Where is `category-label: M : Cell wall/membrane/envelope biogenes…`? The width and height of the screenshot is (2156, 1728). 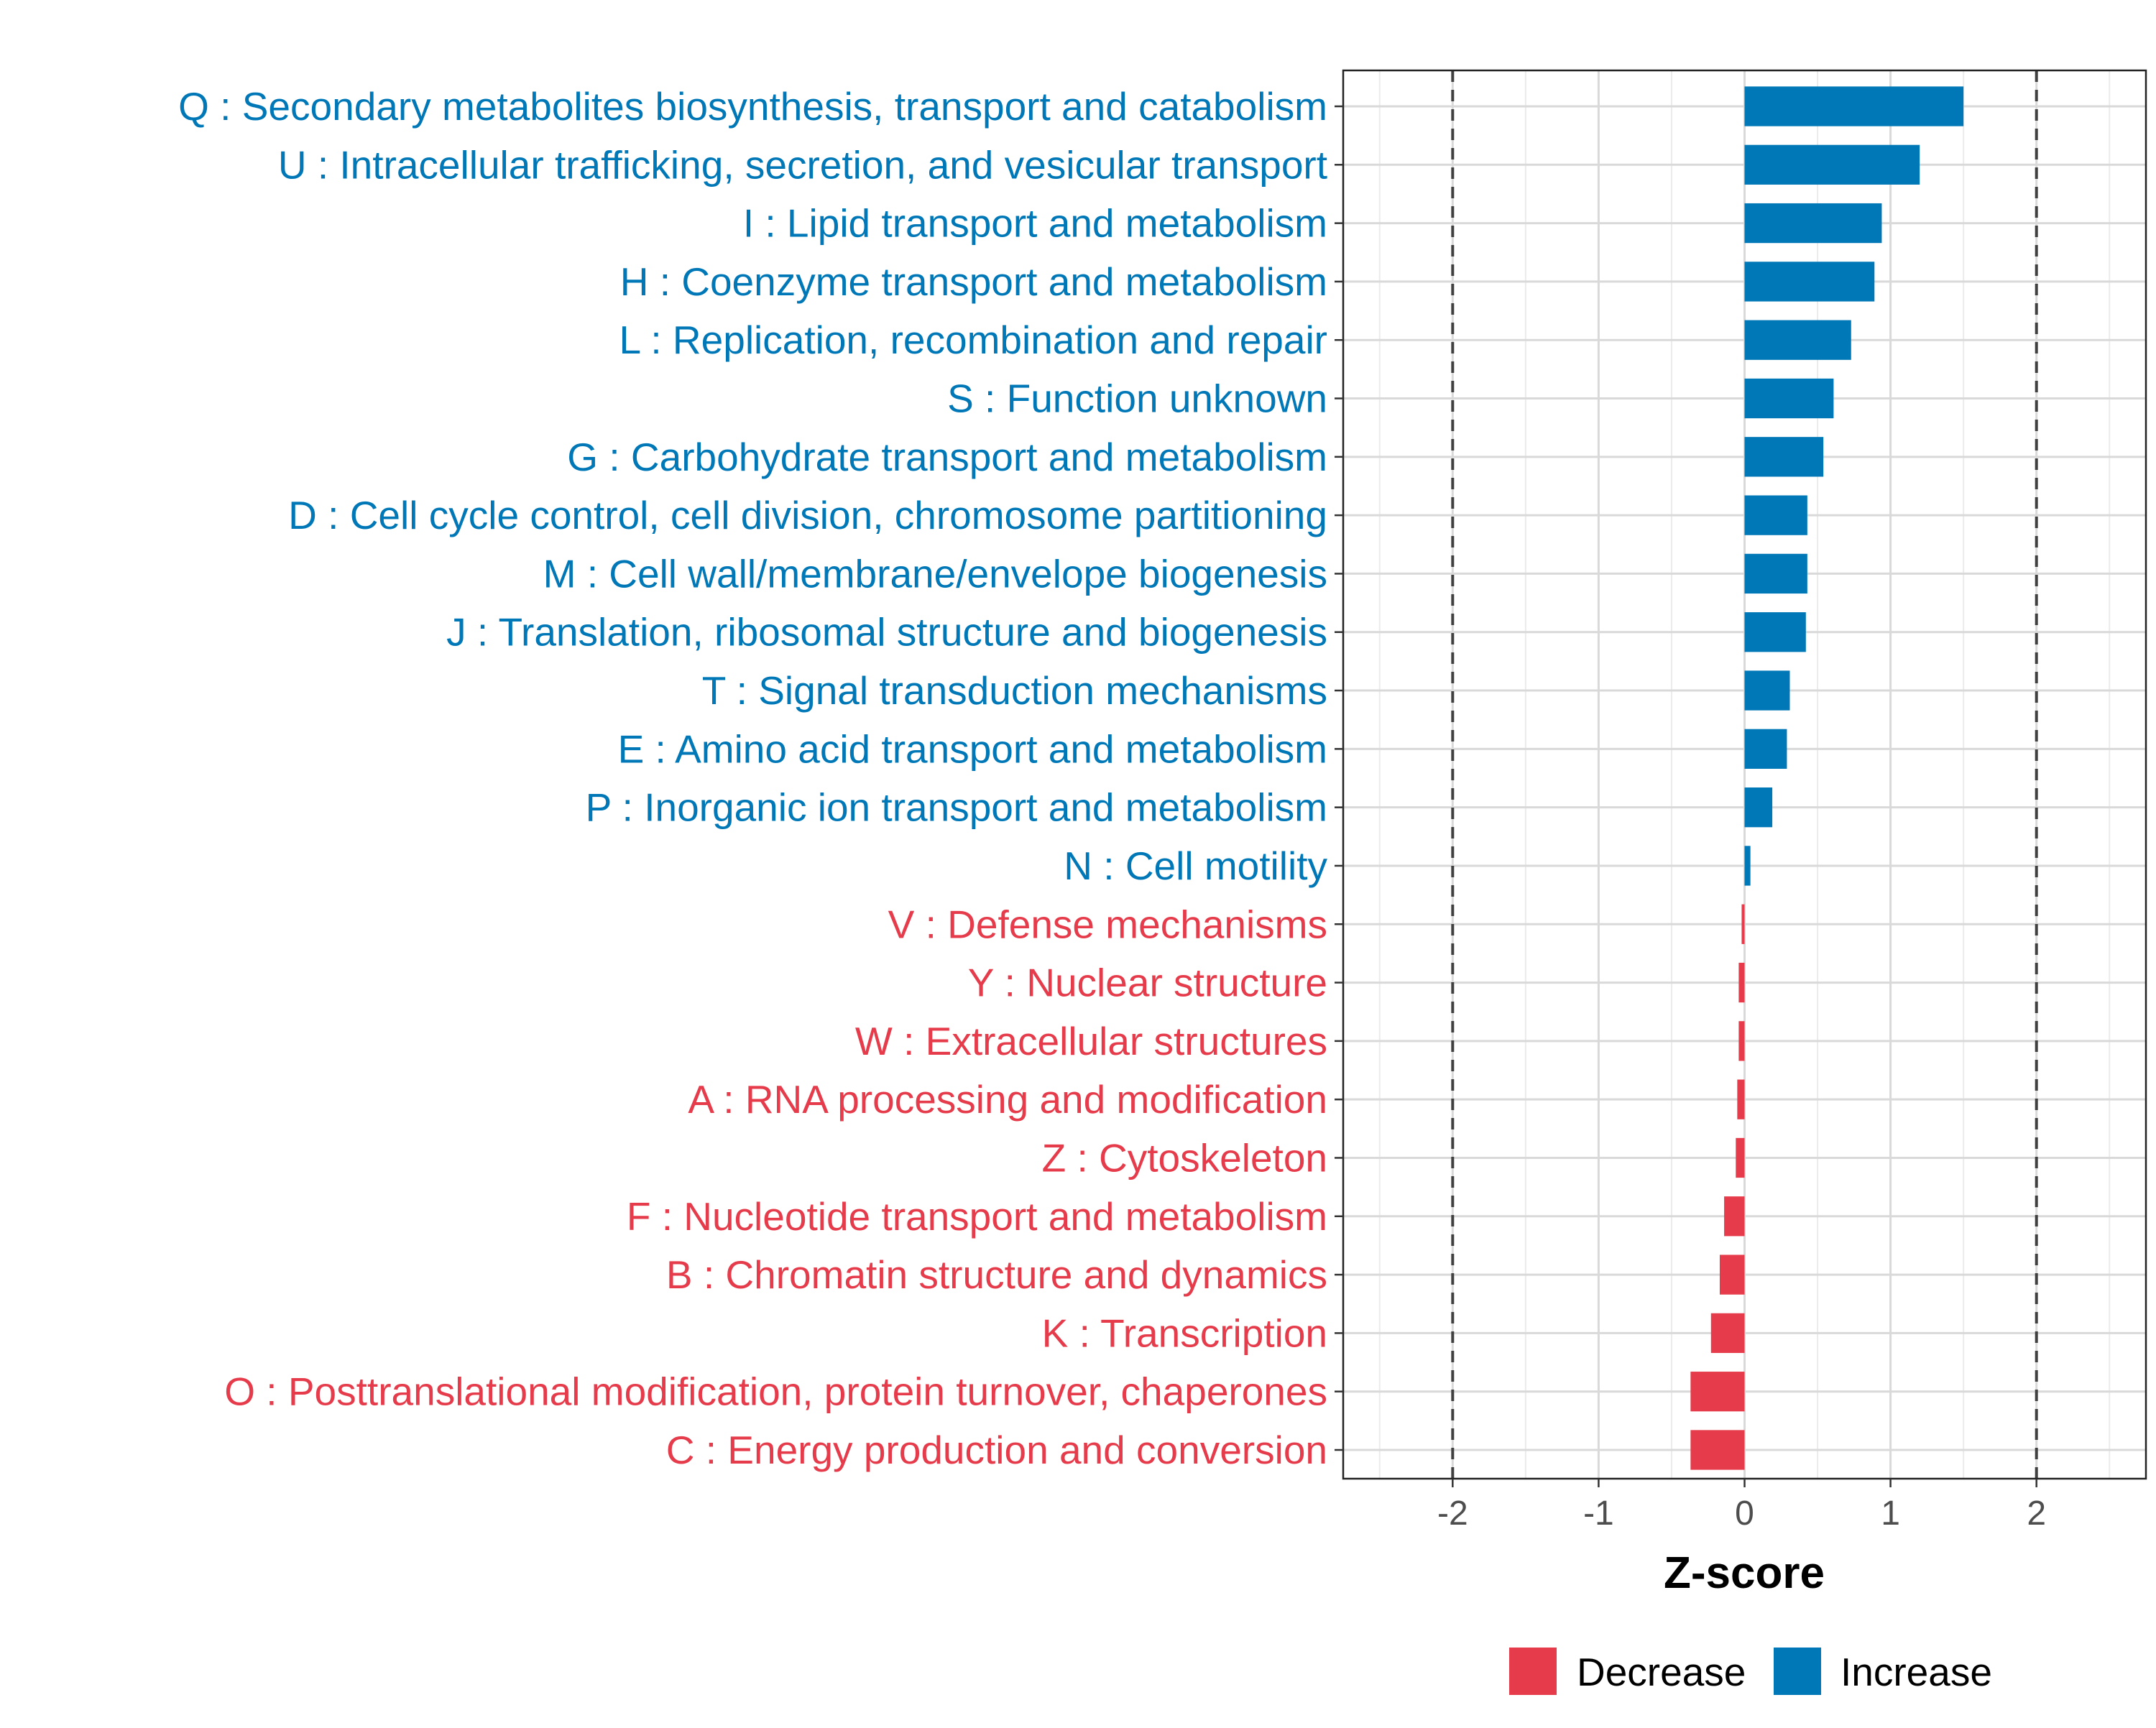 category-label: M : Cell wall/membrane/envelope biogenes… is located at coordinates (935, 573).